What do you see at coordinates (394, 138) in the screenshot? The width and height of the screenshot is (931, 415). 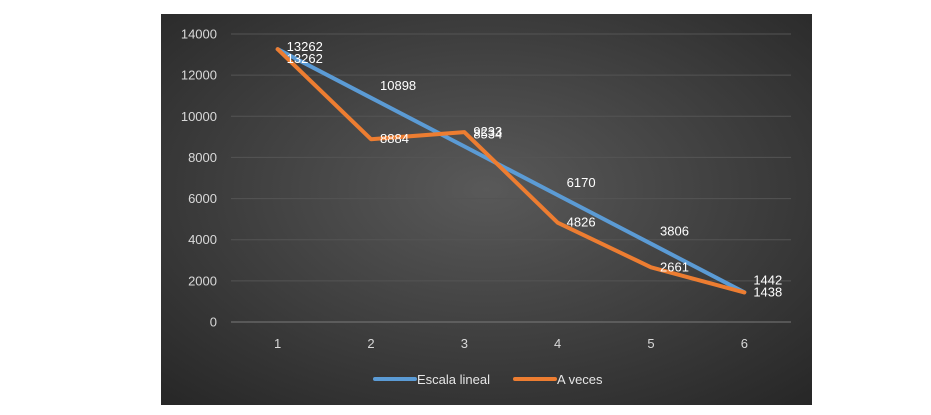 I see `data-label: 8884` at bounding box center [394, 138].